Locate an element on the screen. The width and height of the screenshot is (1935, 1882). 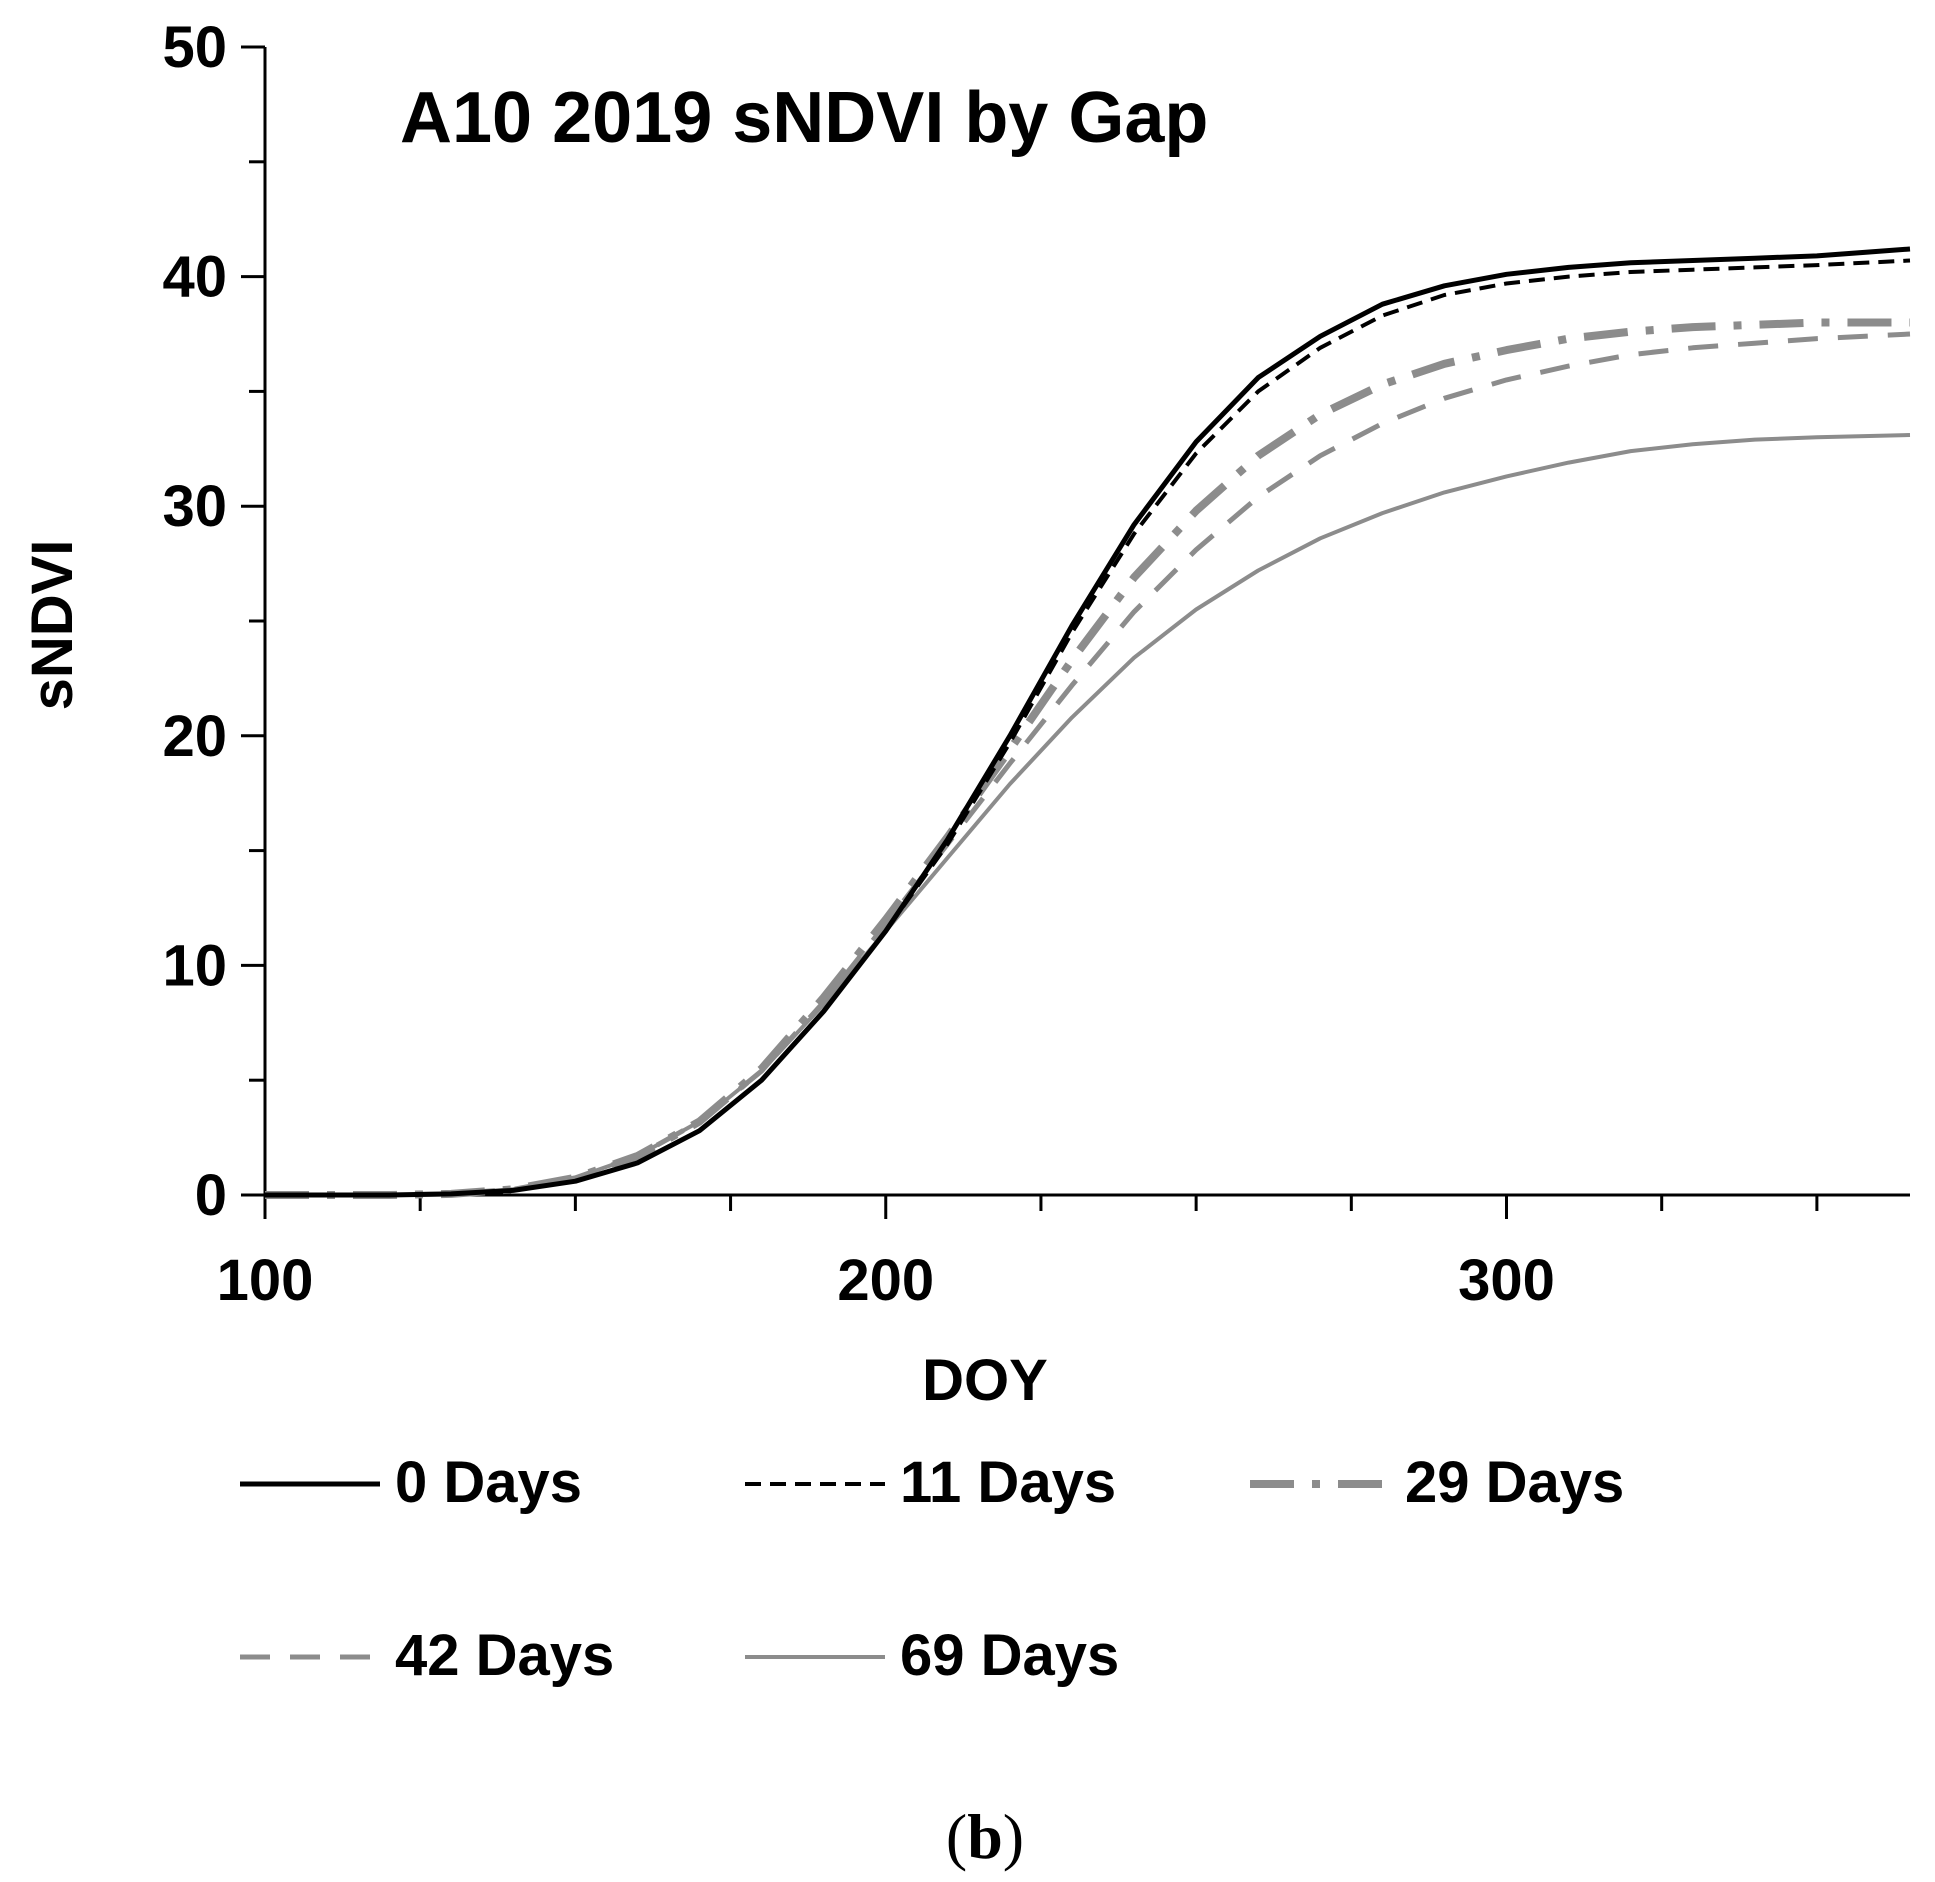
legend-item: 42 Days is located at coordinates (427, 1655).